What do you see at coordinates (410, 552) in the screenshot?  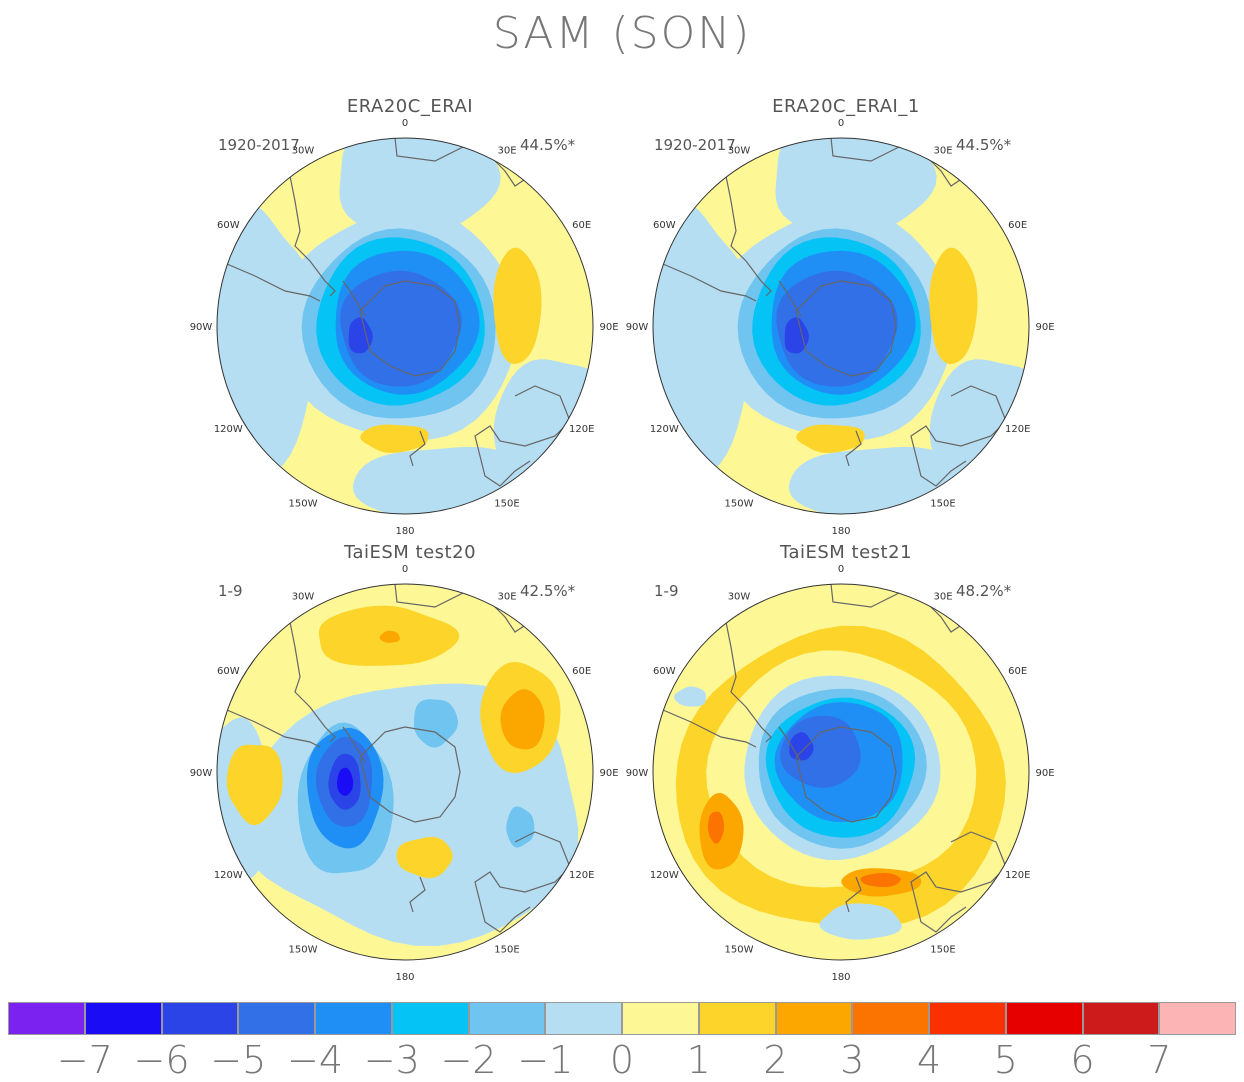 I see `panel-title: TaiESM test20` at bounding box center [410, 552].